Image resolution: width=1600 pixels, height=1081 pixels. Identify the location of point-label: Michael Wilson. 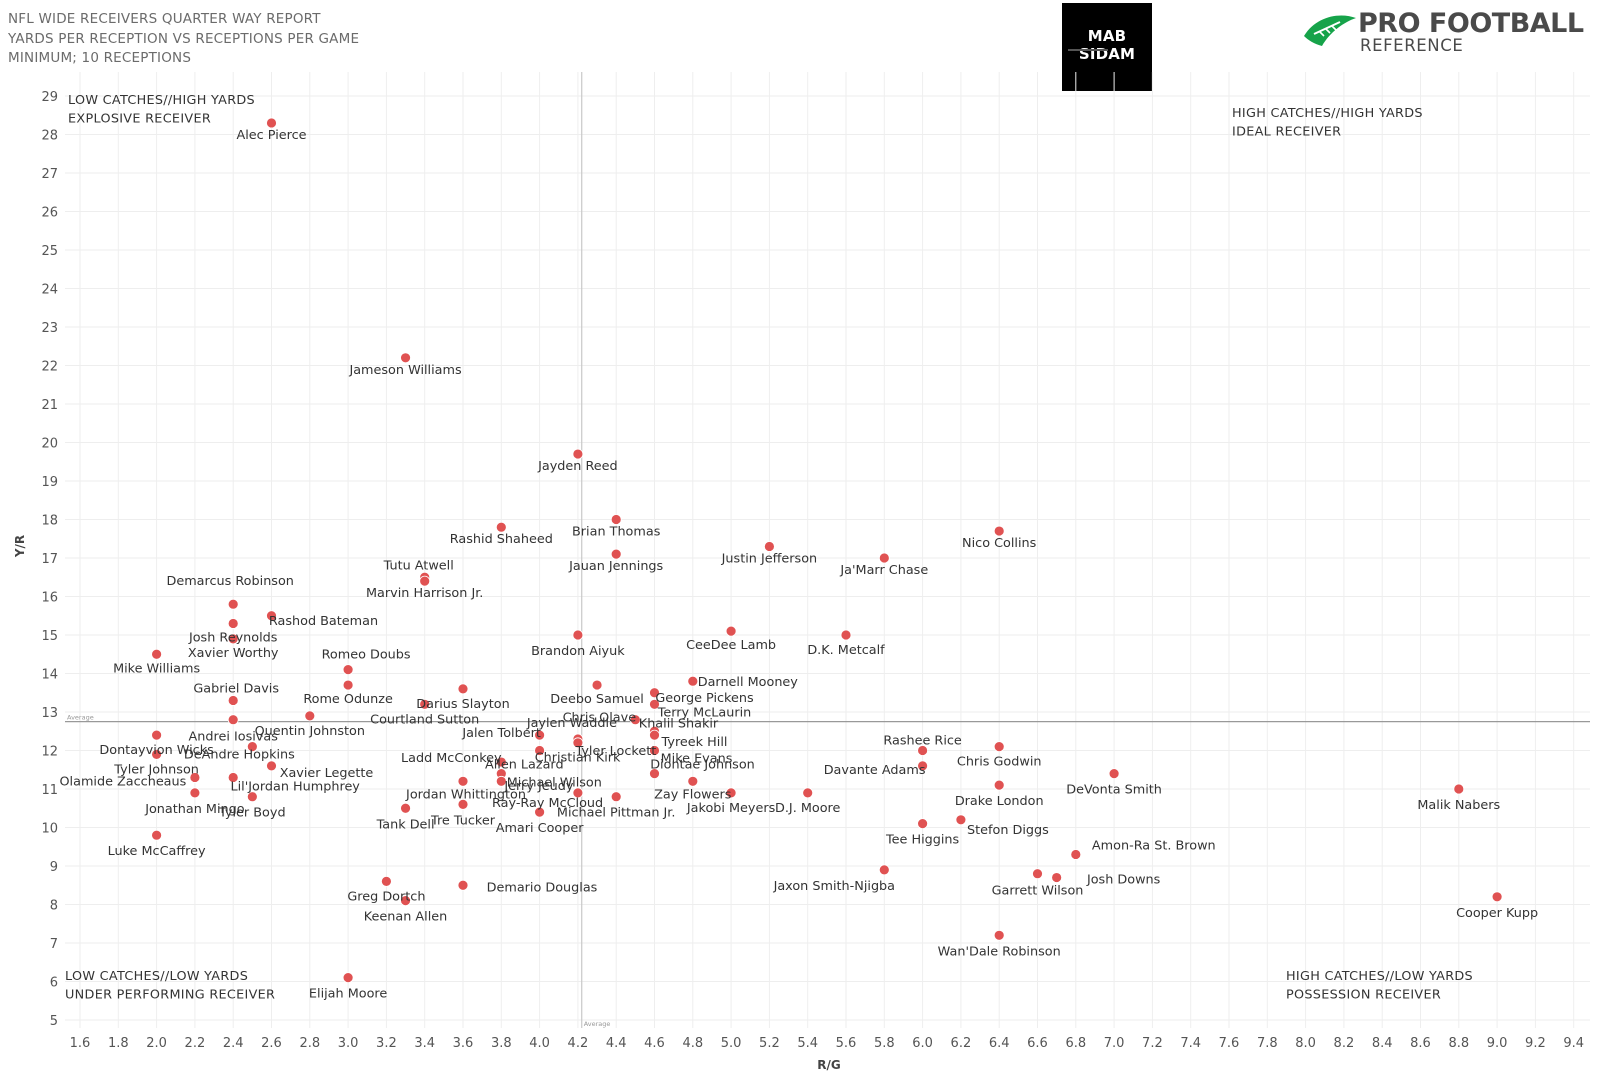
(554, 782).